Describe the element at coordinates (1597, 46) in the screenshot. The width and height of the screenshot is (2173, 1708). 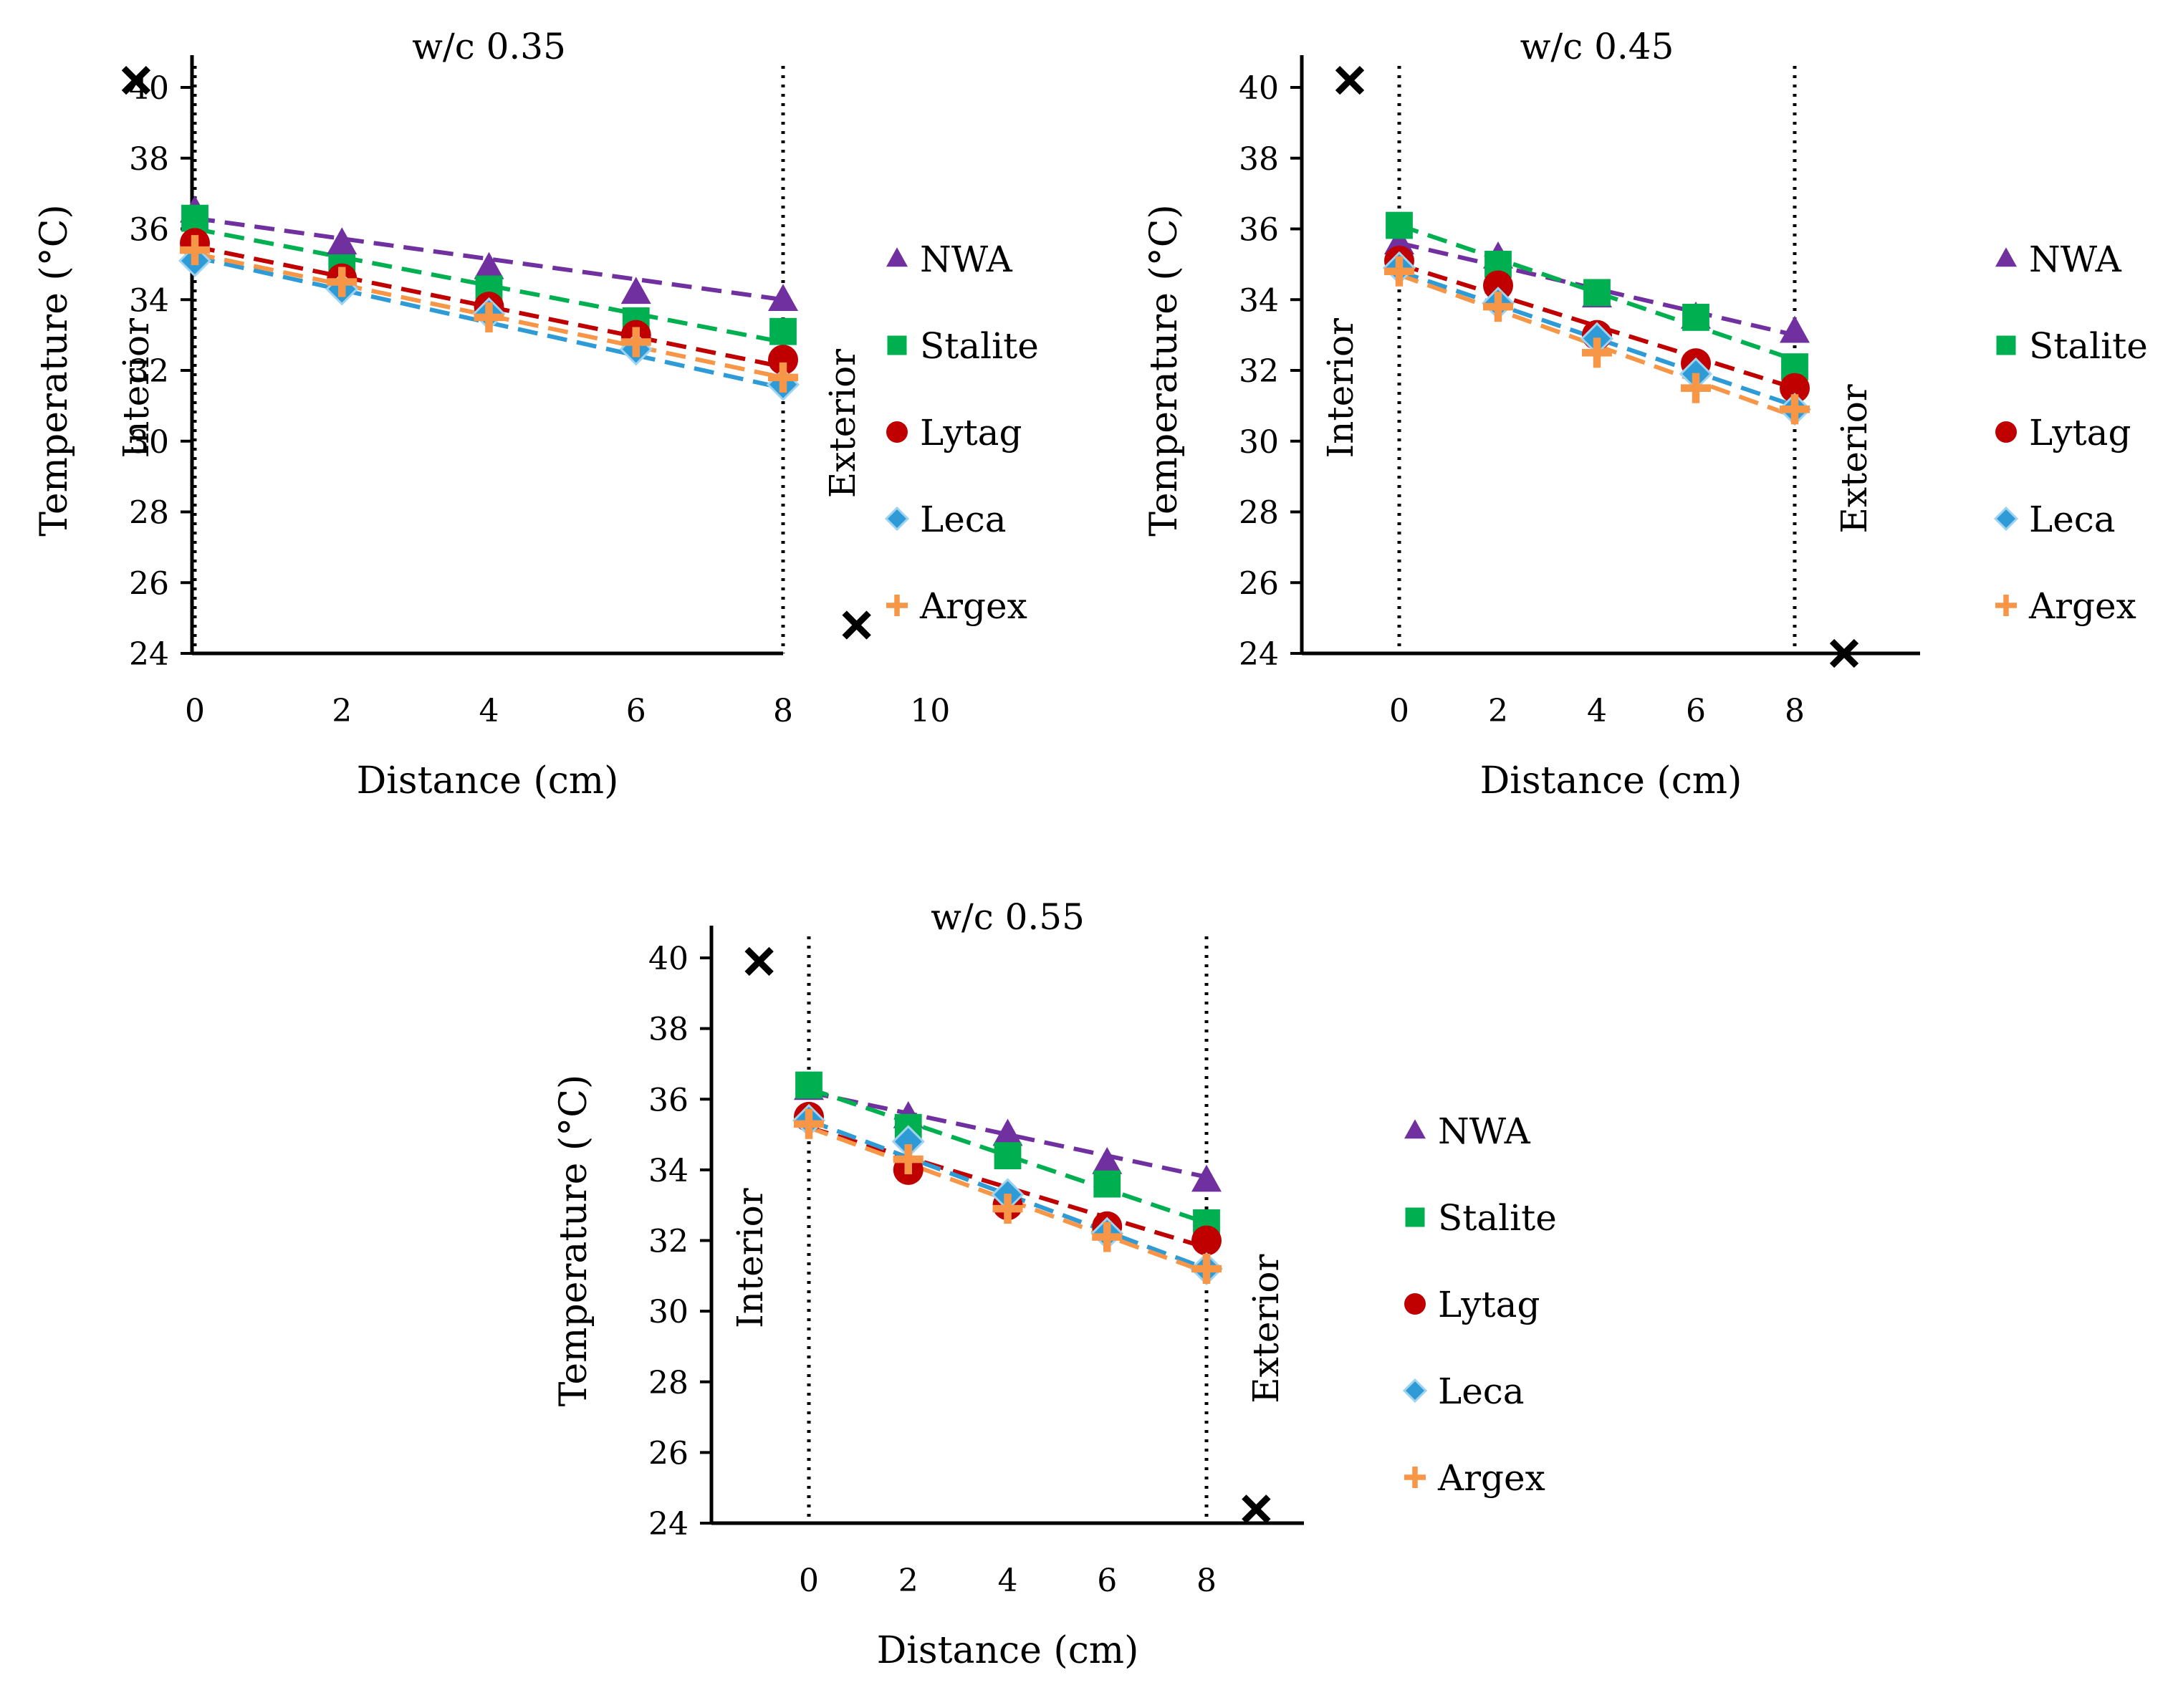
I see `chart-title: w/c 0.45` at that location.